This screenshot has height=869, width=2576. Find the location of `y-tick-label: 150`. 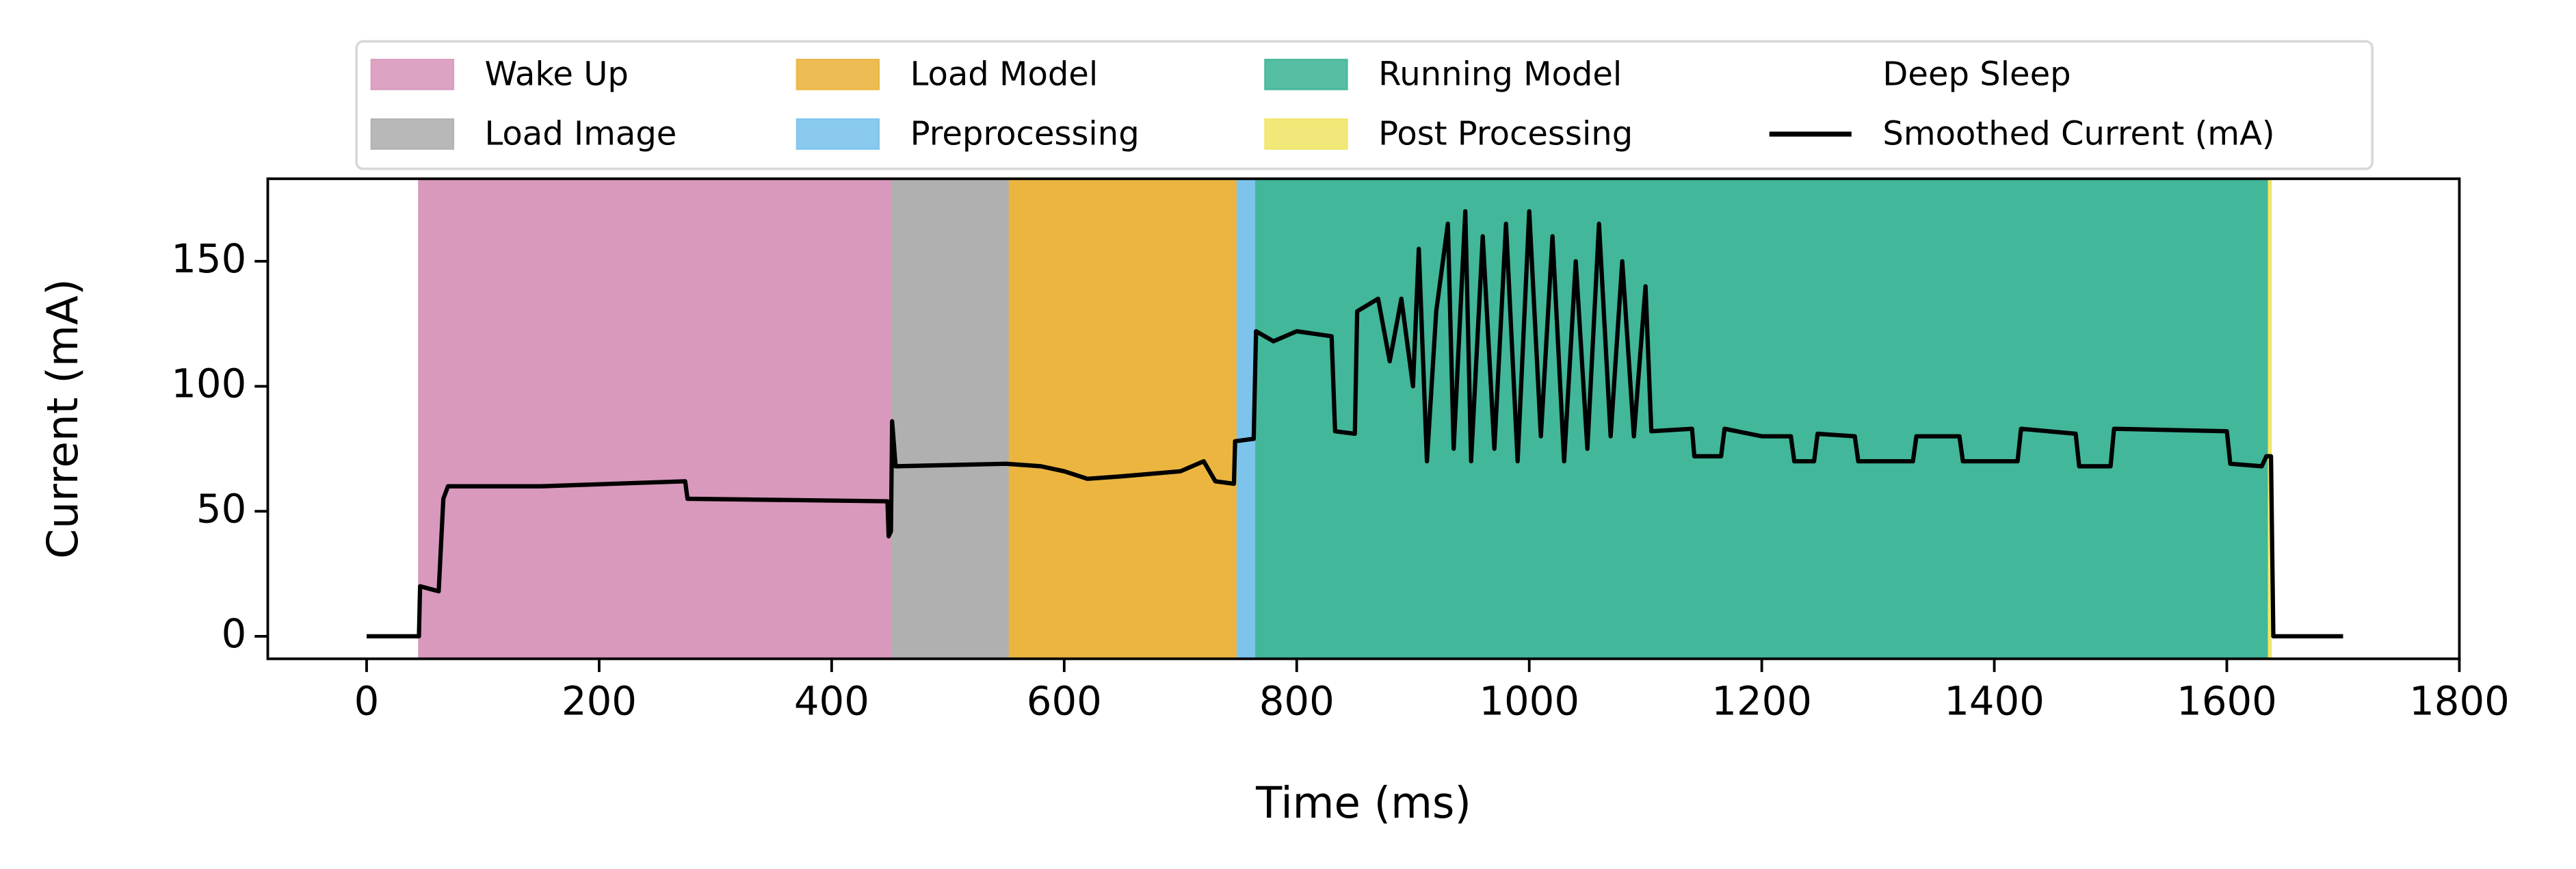

y-tick-label: 150 is located at coordinates (208, 258).